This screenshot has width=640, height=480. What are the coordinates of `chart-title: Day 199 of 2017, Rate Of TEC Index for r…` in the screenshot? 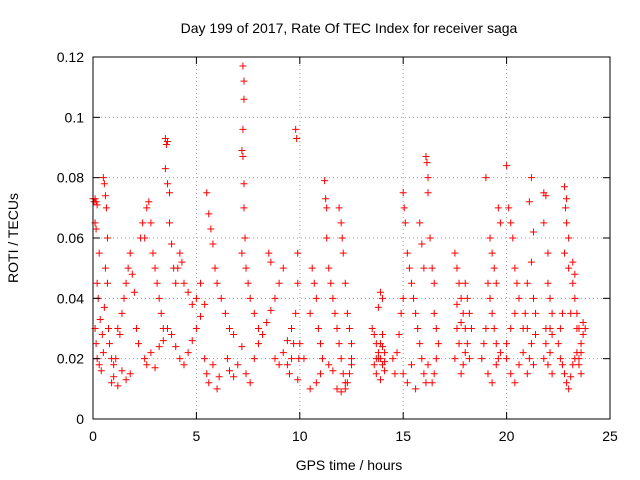 It's located at (349, 28).